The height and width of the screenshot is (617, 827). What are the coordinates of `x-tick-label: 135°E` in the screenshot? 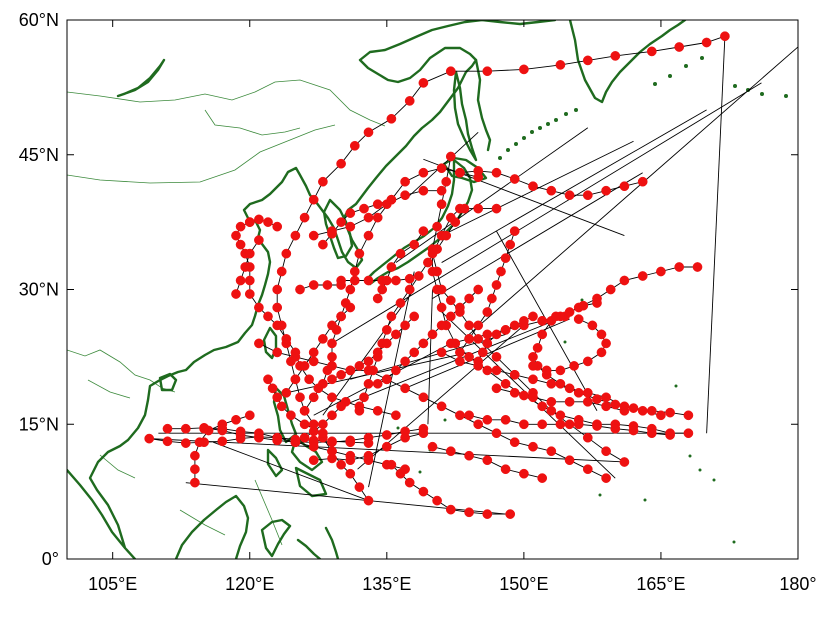 It's located at (386, 584).